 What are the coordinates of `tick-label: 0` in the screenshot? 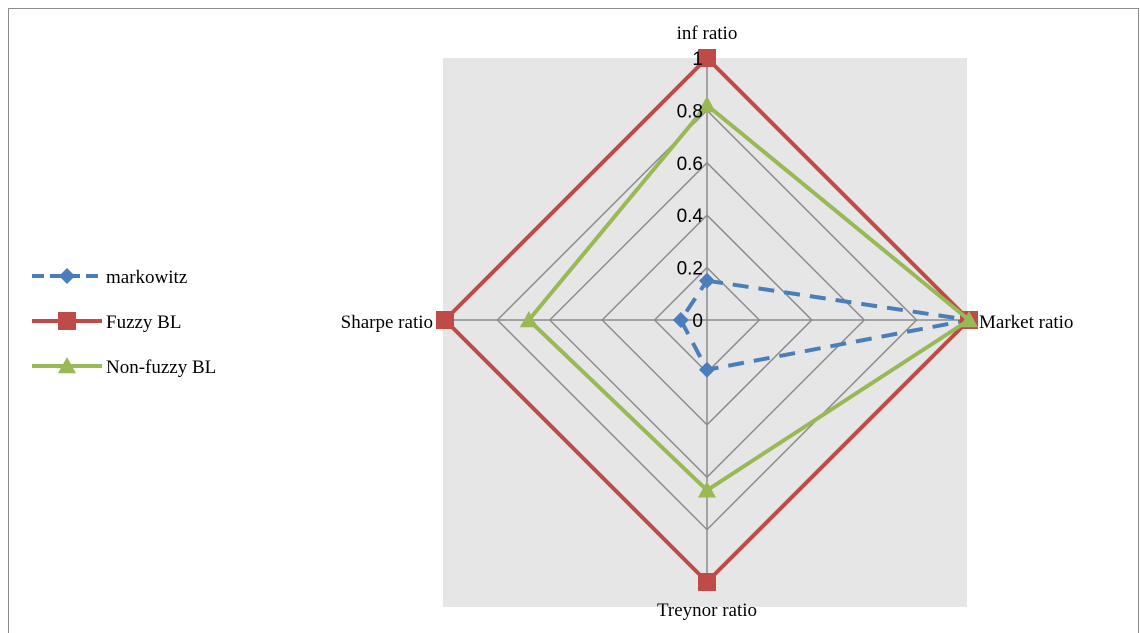 It's located at (697, 321).